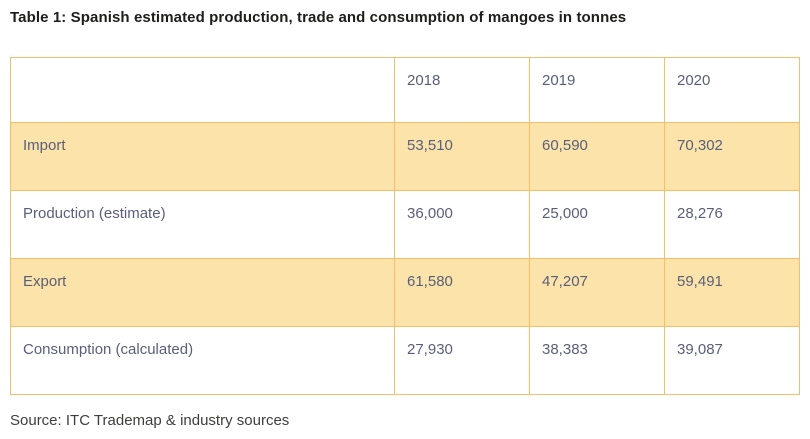 Image resolution: width=810 pixels, height=439 pixels. What do you see at coordinates (202, 156) in the screenshot?
I see `row-label-import: Import` at bounding box center [202, 156].